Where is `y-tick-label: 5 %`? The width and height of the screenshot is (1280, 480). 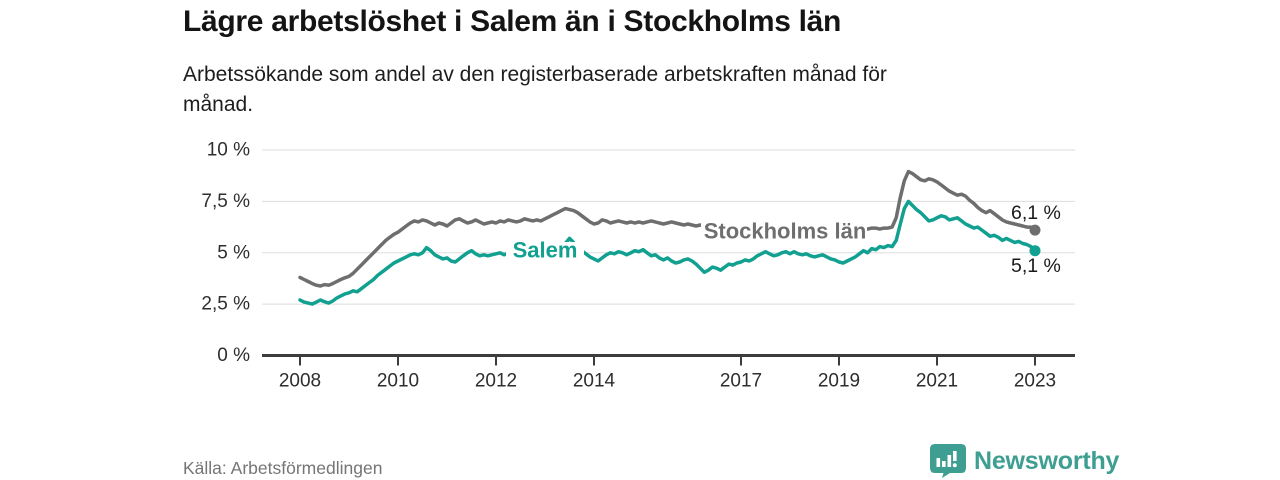
y-tick-label: 5 % is located at coordinates (233, 252).